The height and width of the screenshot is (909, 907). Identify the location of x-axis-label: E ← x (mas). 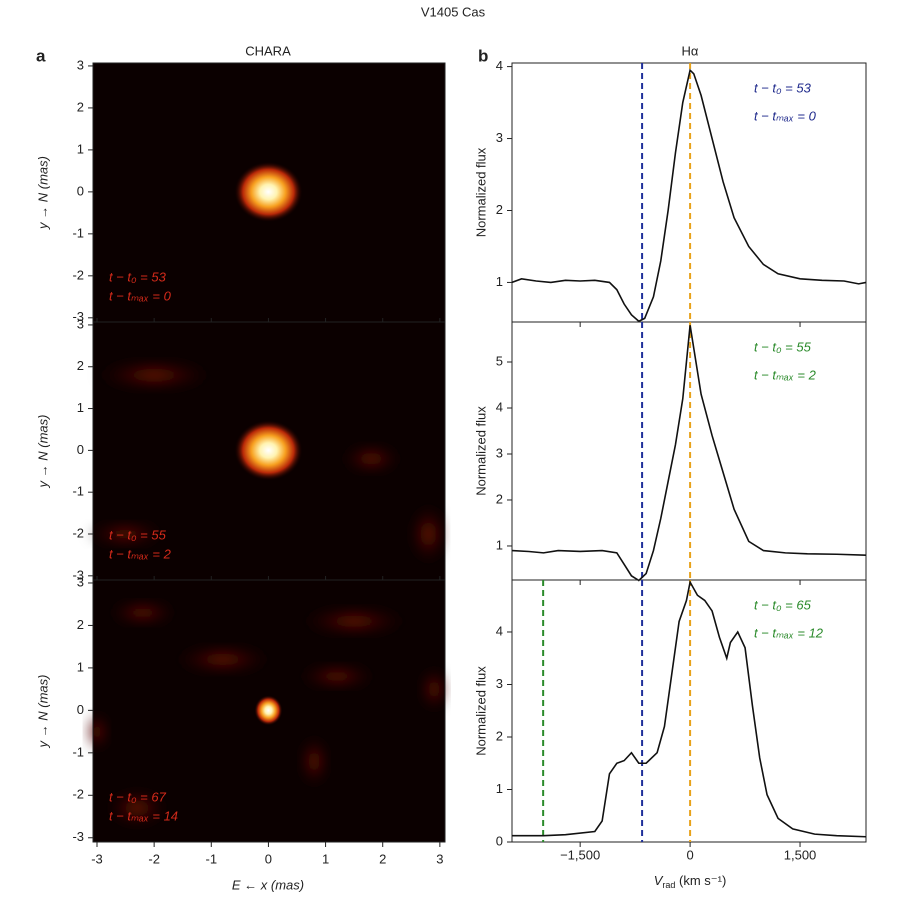
(268, 884).